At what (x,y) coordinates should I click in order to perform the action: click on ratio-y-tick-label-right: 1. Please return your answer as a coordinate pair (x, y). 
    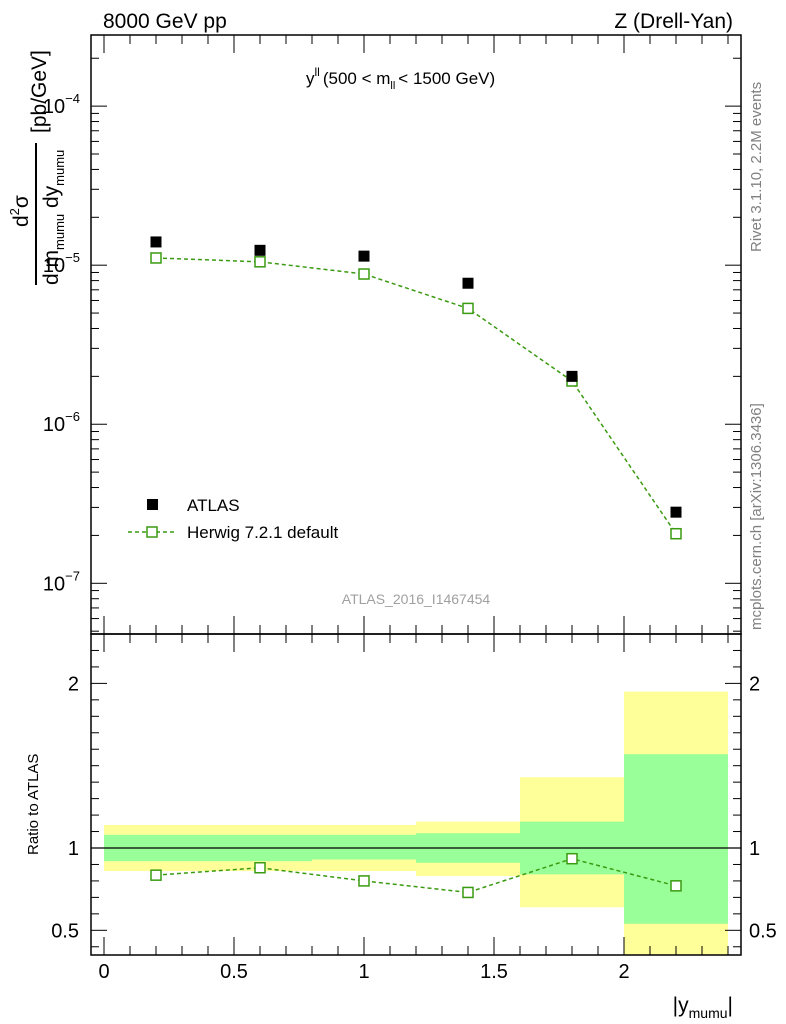
    Looking at the image, I should click on (754, 849).